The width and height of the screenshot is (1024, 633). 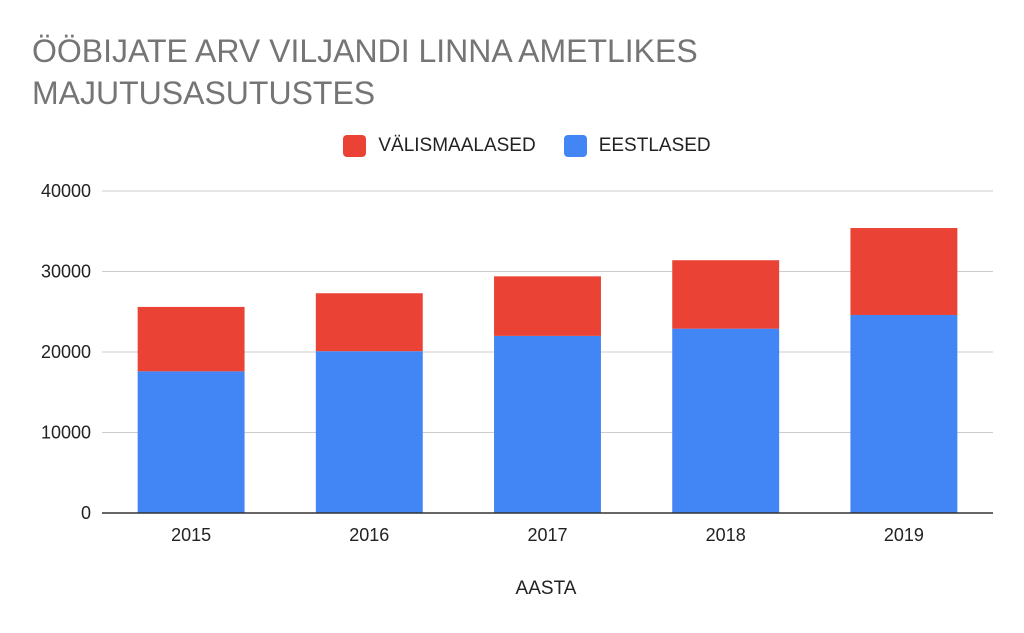 What do you see at coordinates (355, 146) in the screenshot?
I see `legend-swatch-valismaalased` at bounding box center [355, 146].